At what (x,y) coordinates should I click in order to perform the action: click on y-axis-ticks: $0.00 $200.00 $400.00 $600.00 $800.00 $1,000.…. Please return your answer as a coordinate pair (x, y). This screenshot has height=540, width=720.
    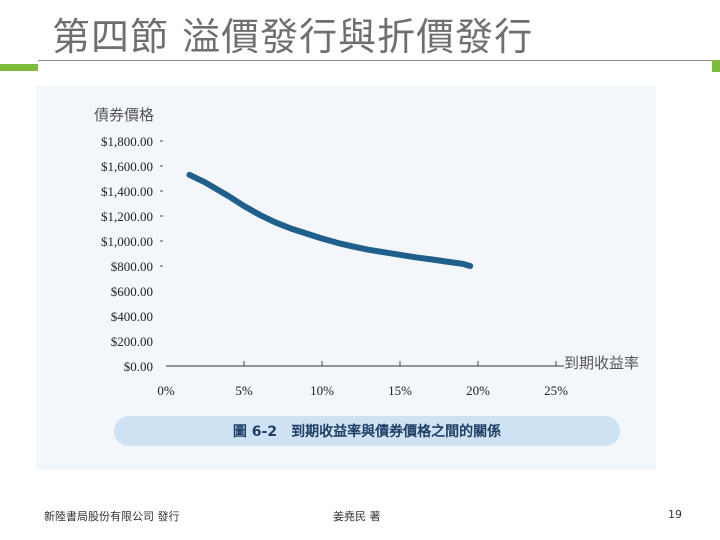
    Looking at the image, I should click on (132, 254).